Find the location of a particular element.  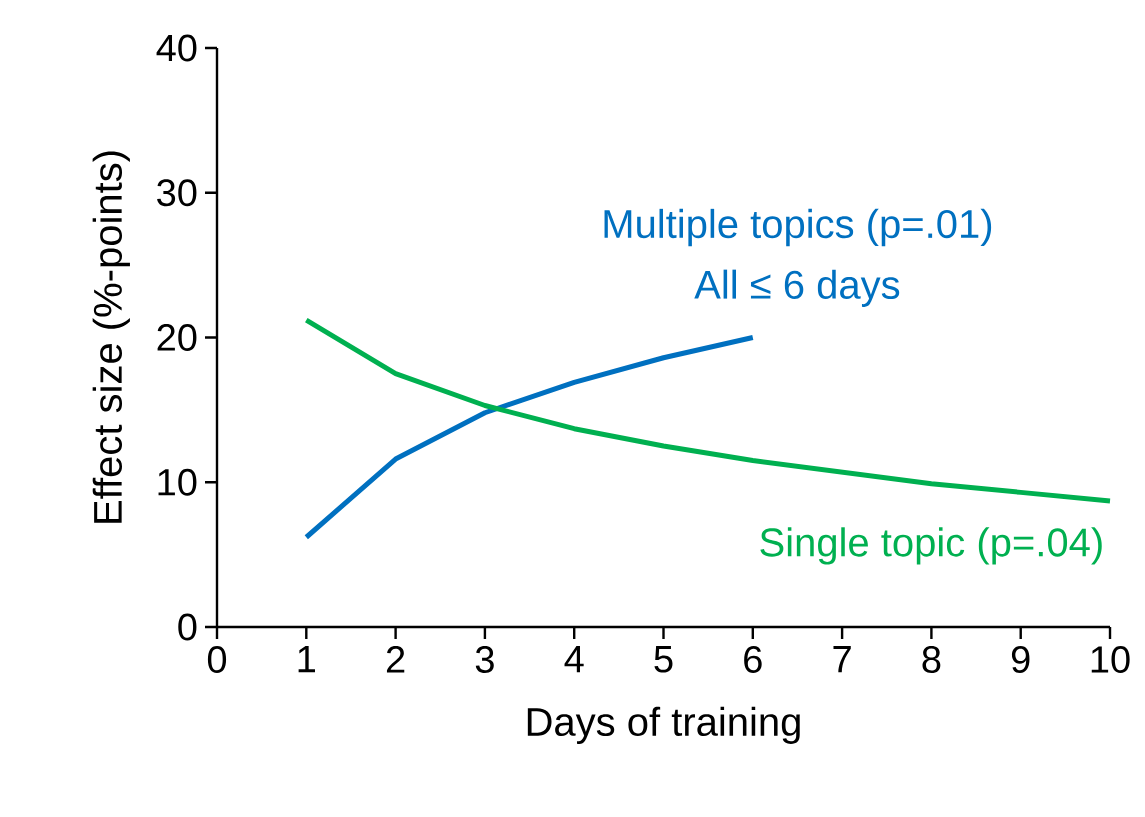

x-tick-label: 6 is located at coordinates (753, 659).